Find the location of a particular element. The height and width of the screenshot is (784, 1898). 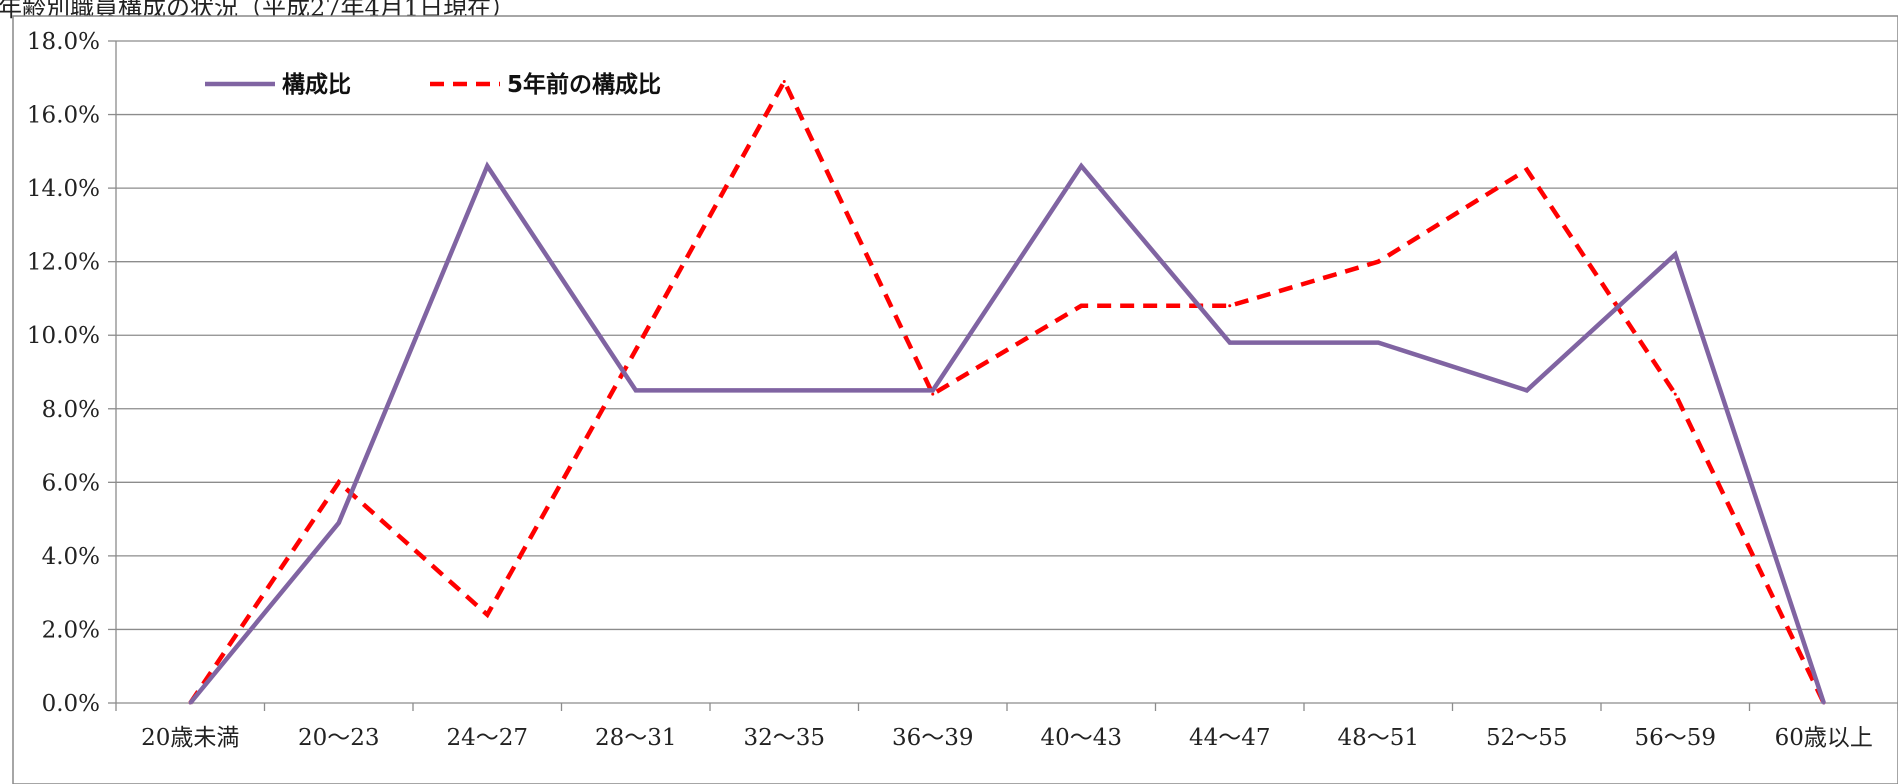

y-tick-label: 14.0% is located at coordinates (63, 189).